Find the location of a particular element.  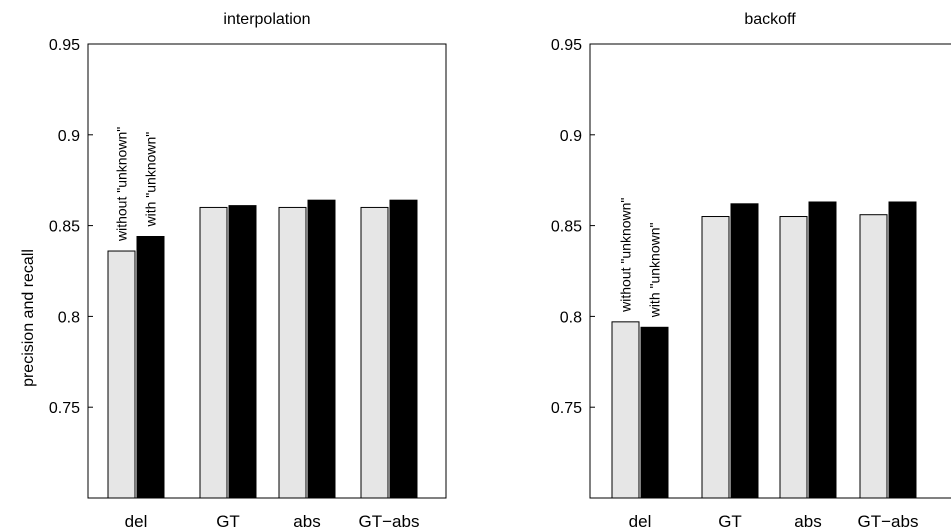

chart-title: interpolation is located at coordinates (266, 19).